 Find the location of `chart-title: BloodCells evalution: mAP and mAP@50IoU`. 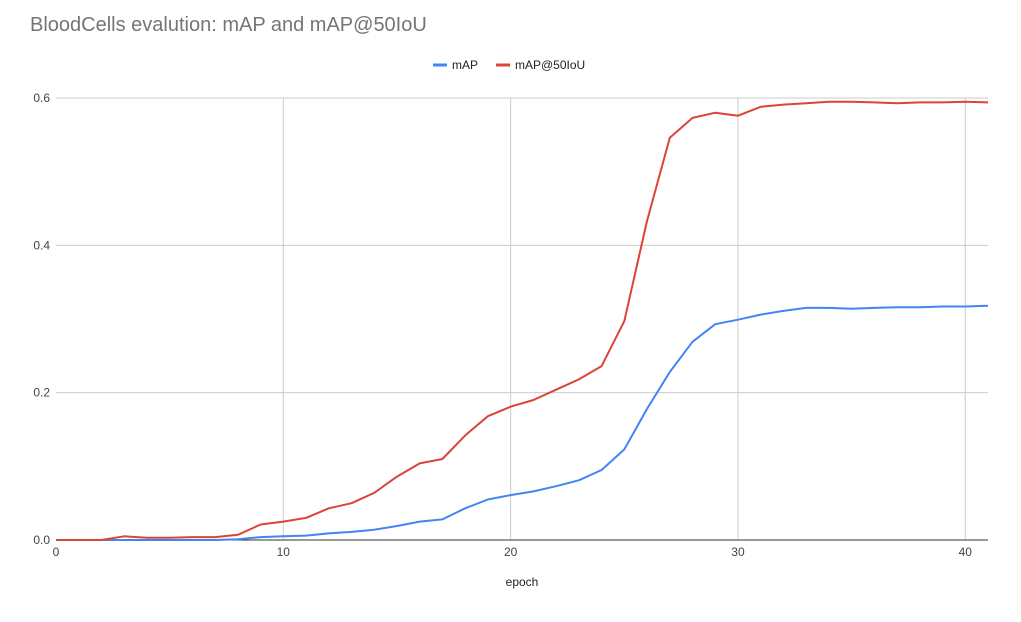

chart-title: BloodCells evalution: mAP and mAP@50IoU is located at coordinates (228, 25).